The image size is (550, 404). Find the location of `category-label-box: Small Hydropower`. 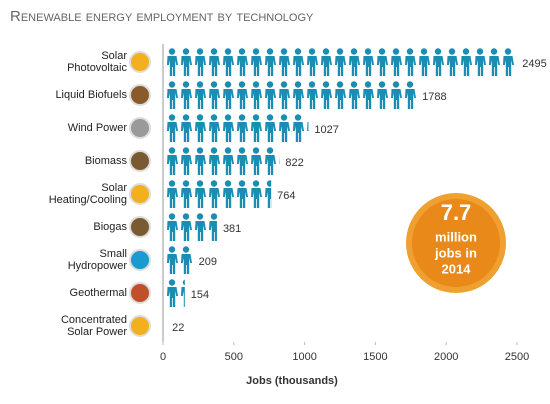

category-label-box: Small Hydropower is located at coordinates (97, 260).